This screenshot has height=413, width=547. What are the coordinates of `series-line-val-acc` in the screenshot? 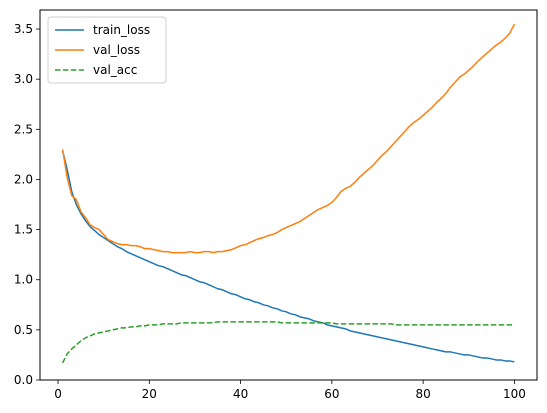 It's located at (288, 342).